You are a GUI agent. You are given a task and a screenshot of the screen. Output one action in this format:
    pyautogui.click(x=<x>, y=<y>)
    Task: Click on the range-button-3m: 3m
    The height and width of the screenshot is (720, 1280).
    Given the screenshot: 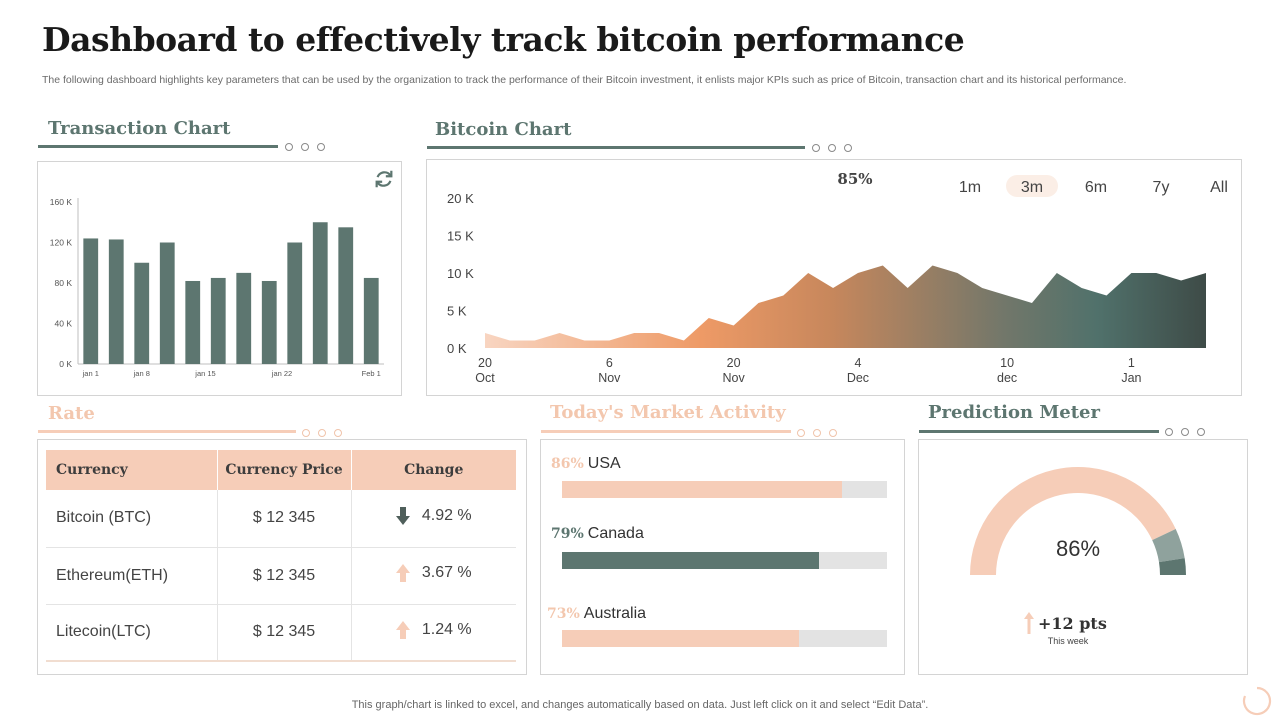 What is the action you would take?
    pyautogui.click(x=1032, y=187)
    